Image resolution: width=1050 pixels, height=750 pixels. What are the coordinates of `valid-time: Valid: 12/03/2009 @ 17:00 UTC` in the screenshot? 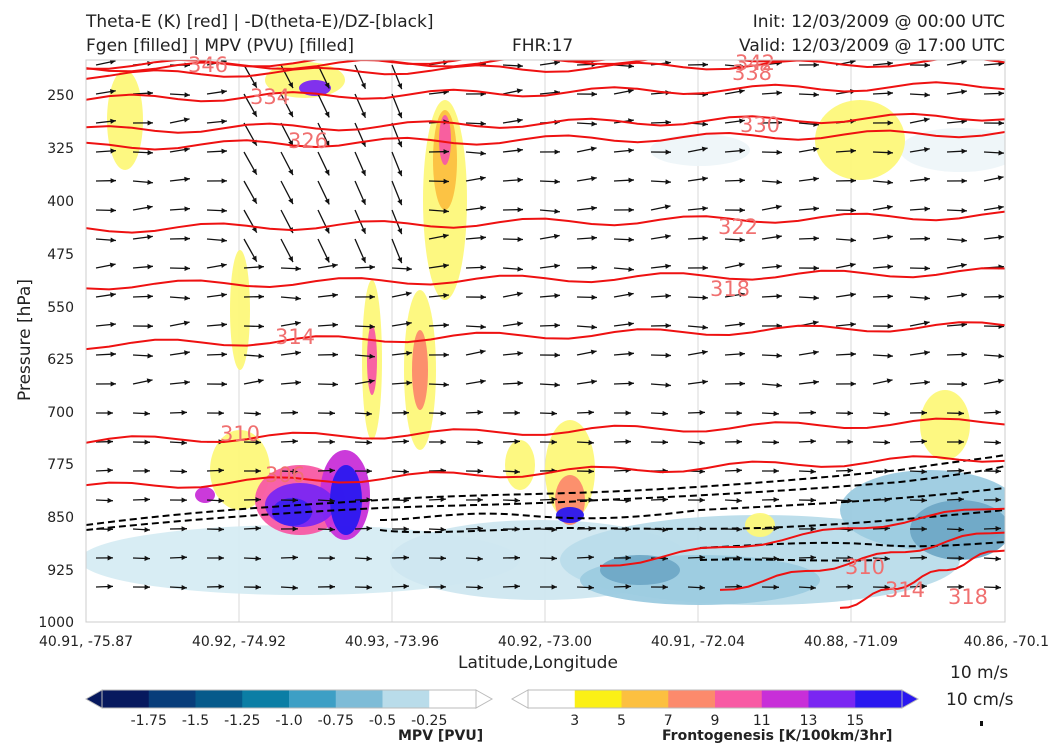 It's located at (872, 46).